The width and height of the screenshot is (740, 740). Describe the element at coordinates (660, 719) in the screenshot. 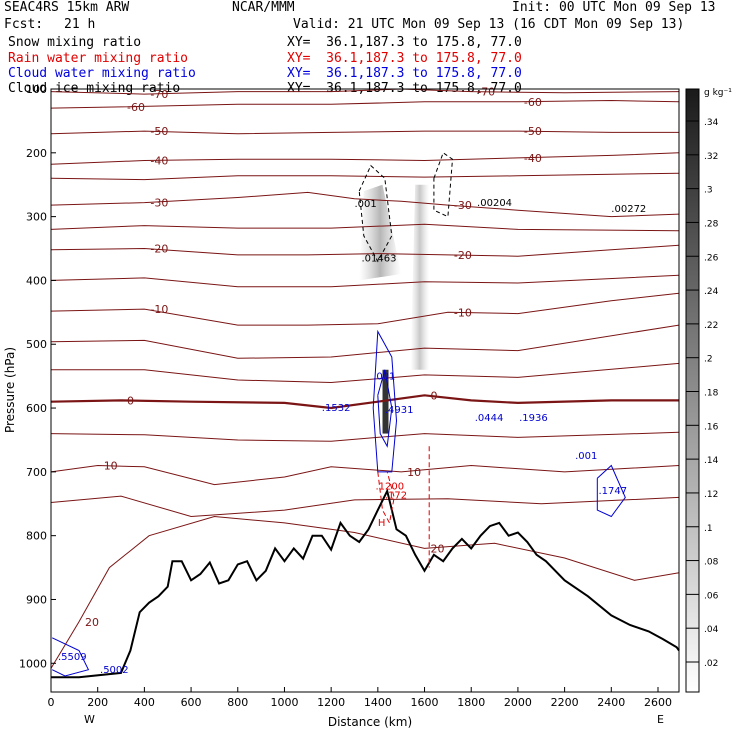

I see `east-label: E` at that location.